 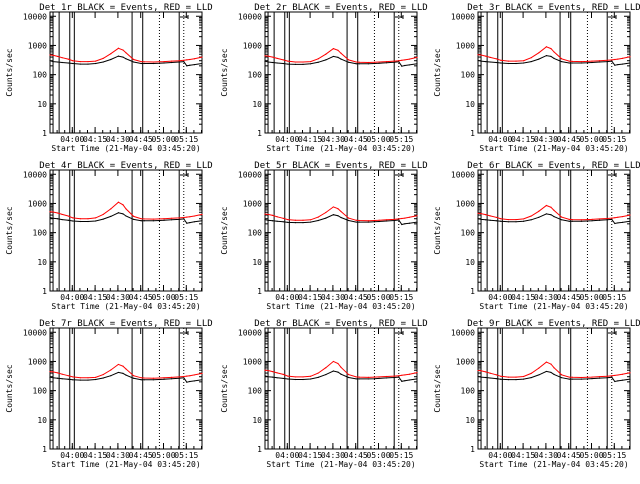 I want to click on y-tick-label: 1, so click(x=472, y=449).